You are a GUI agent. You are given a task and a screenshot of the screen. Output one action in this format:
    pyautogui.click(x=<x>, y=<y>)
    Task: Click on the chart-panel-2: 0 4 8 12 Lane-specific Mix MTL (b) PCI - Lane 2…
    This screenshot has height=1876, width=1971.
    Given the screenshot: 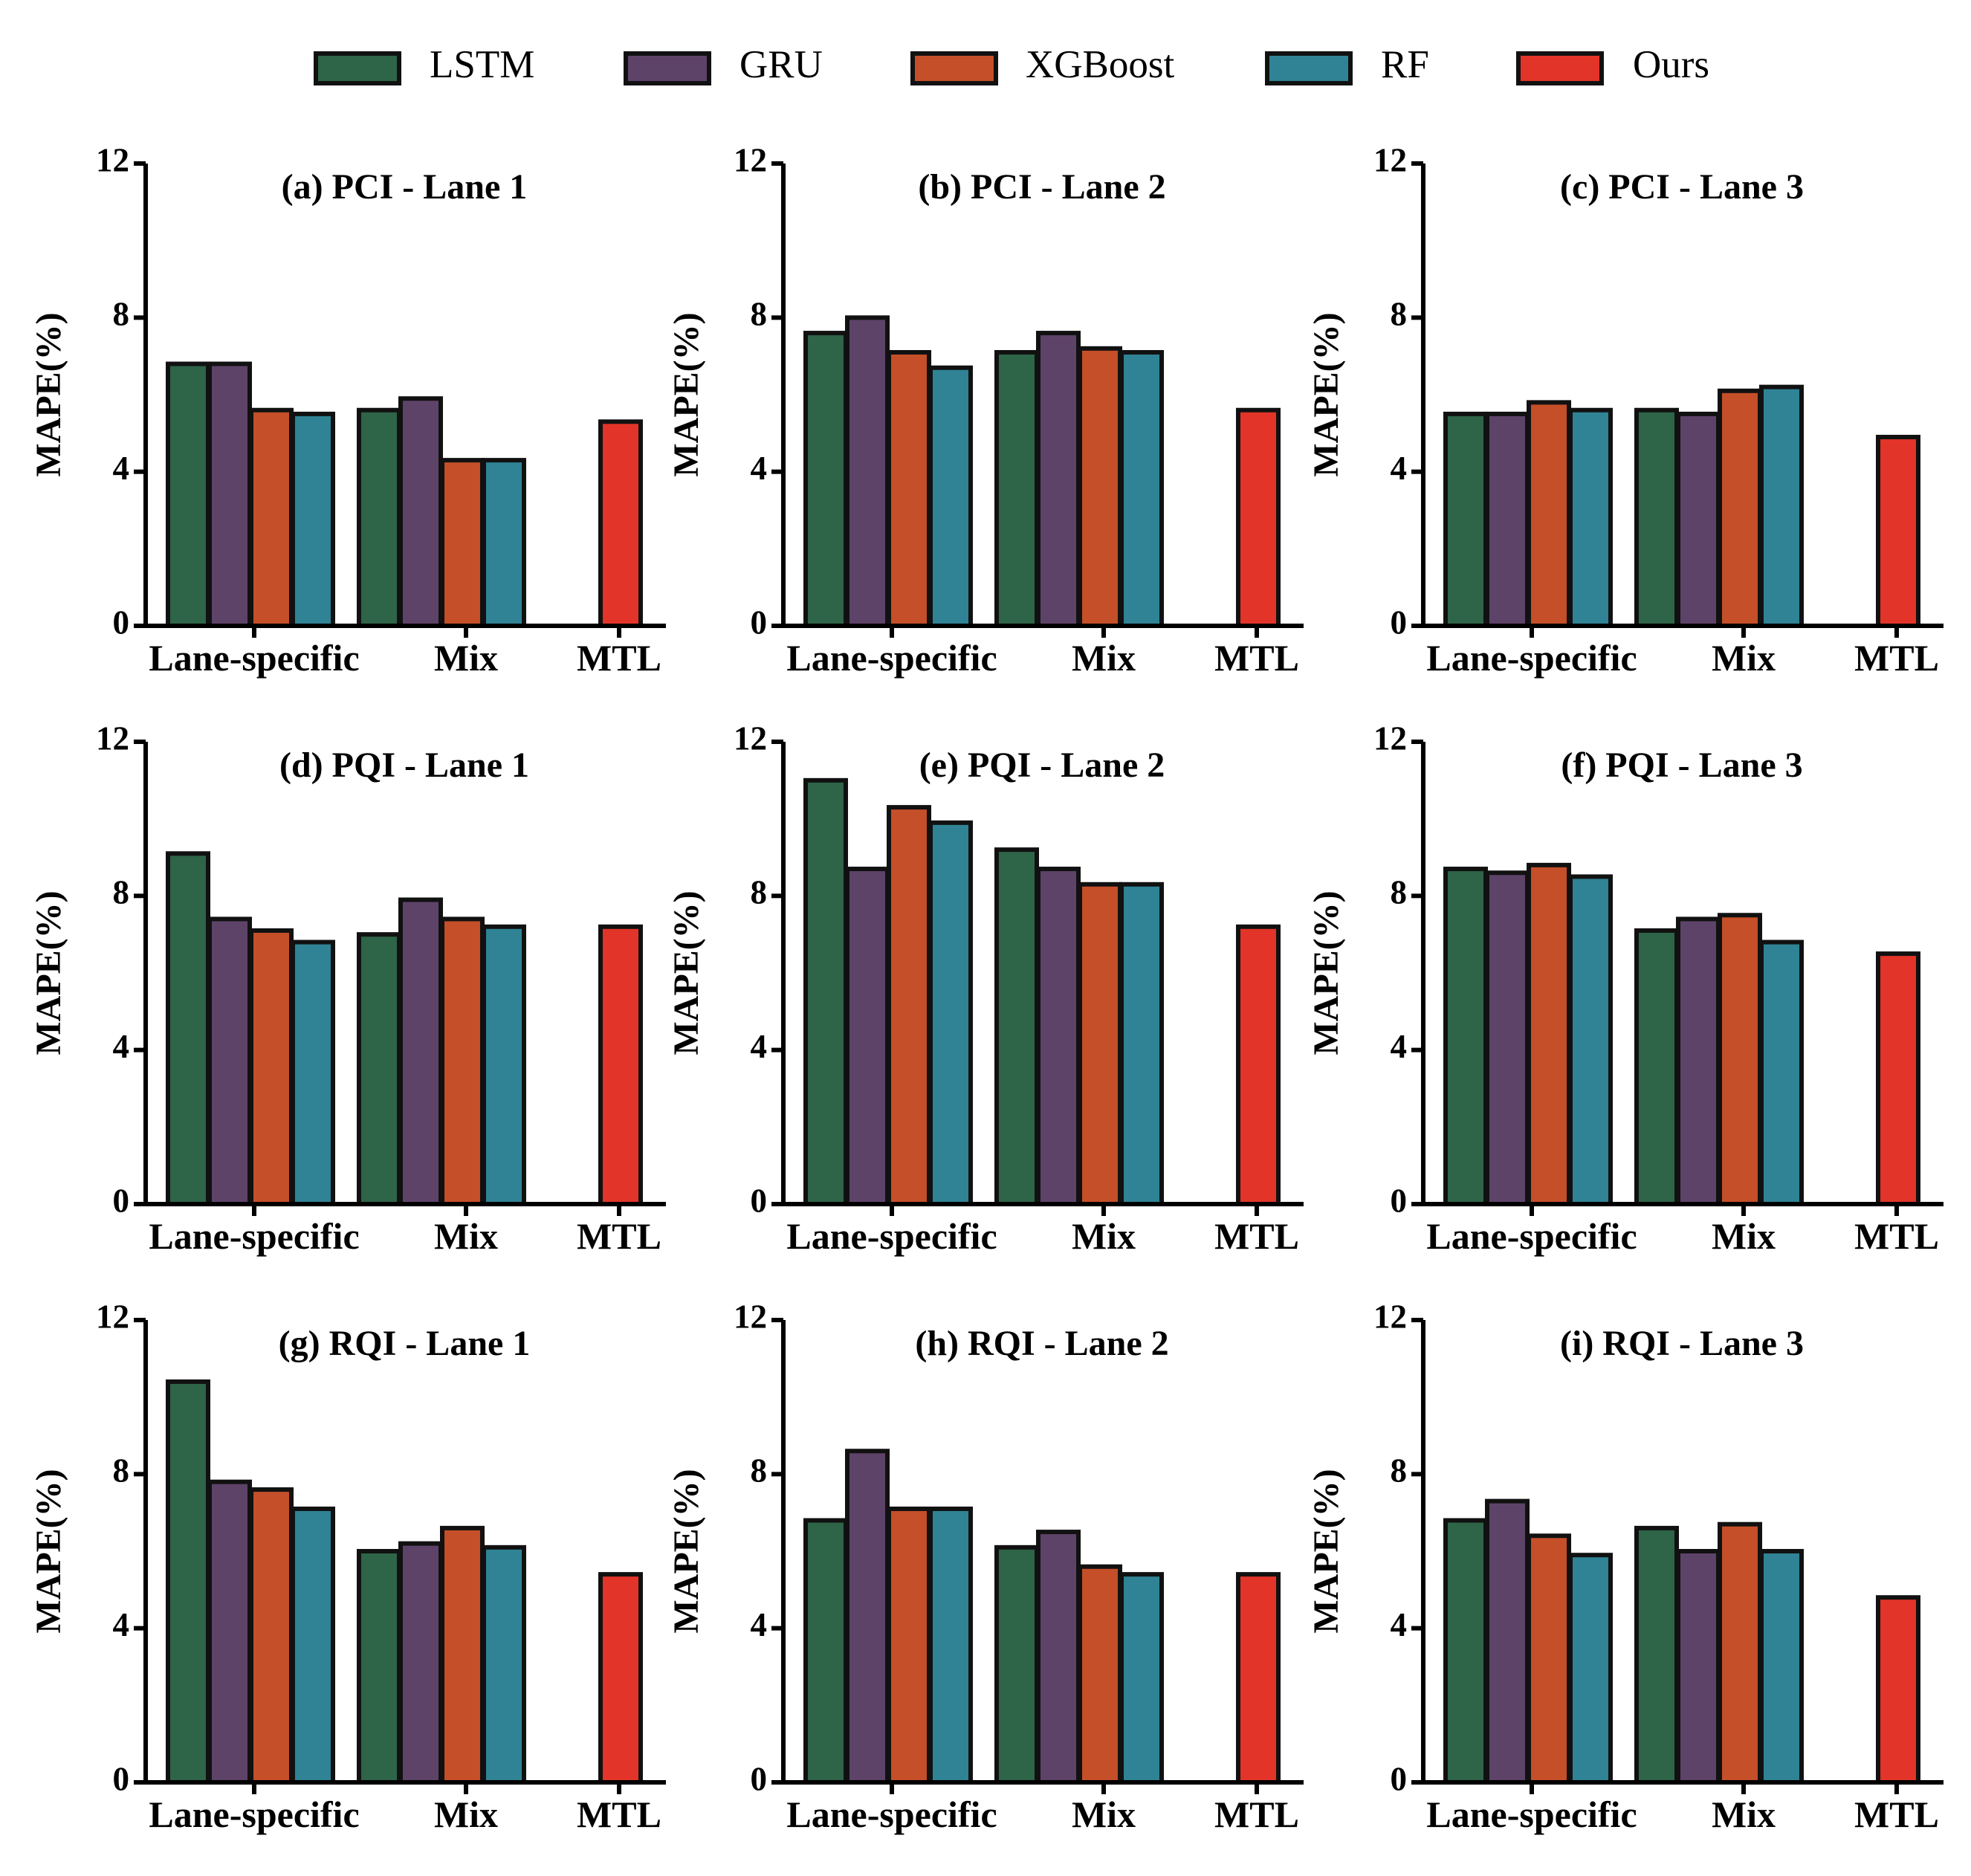 What is the action you would take?
    pyautogui.click(x=985, y=410)
    